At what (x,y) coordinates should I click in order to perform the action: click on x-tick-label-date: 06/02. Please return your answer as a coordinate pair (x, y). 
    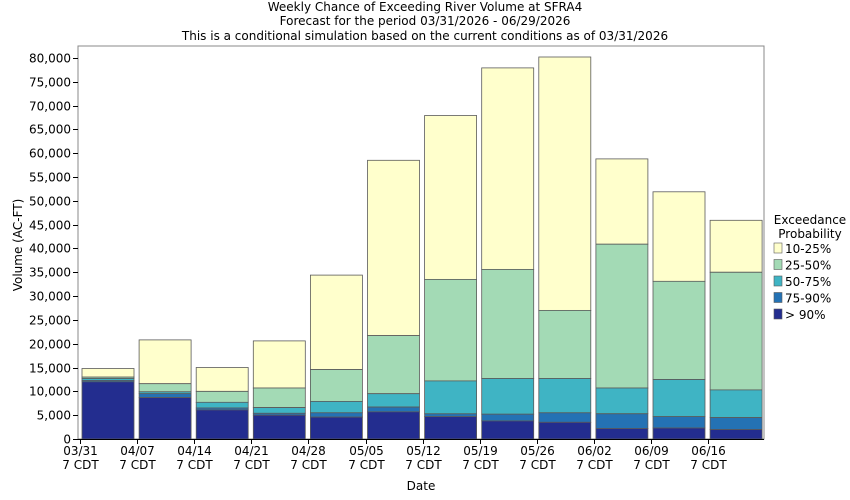
    Looking at the image, I should click on (594, 451).